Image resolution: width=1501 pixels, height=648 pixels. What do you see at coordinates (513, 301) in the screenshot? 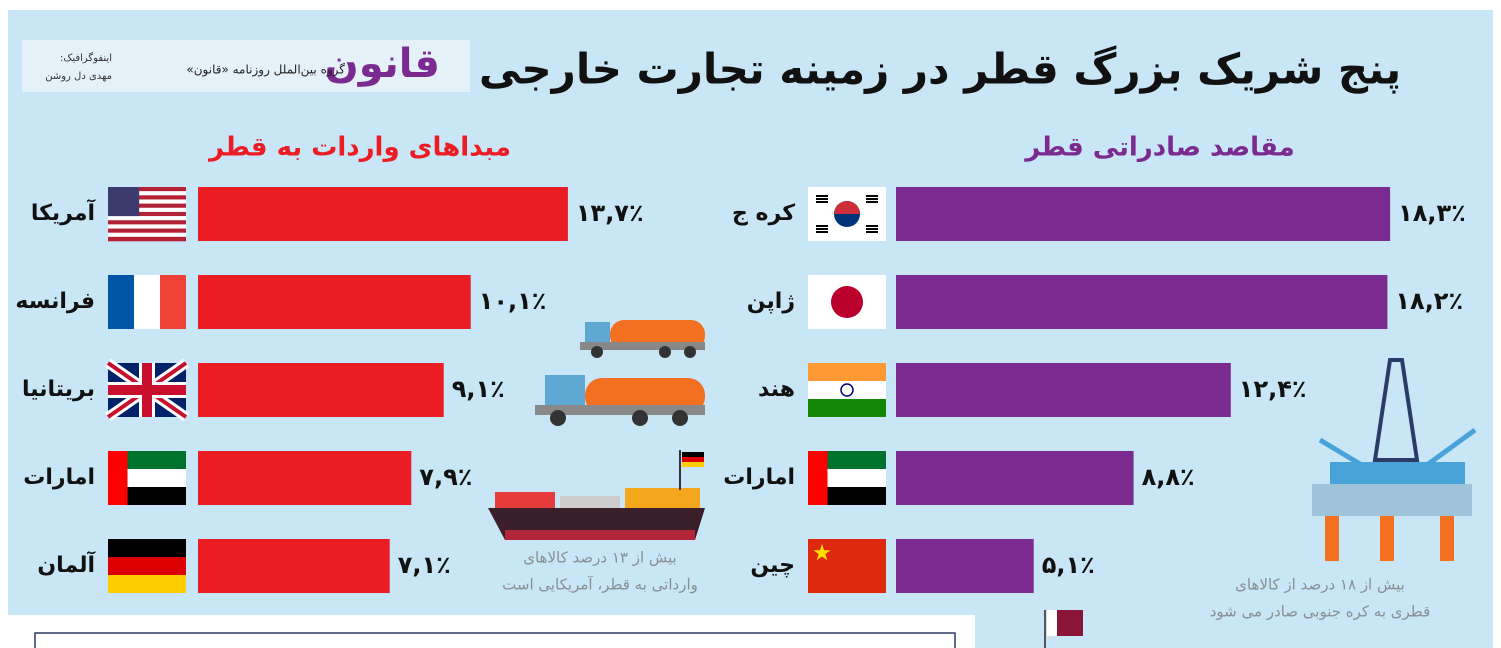
I see `value-label: ۱۰,۱٪` at bounding box center [513, 301].